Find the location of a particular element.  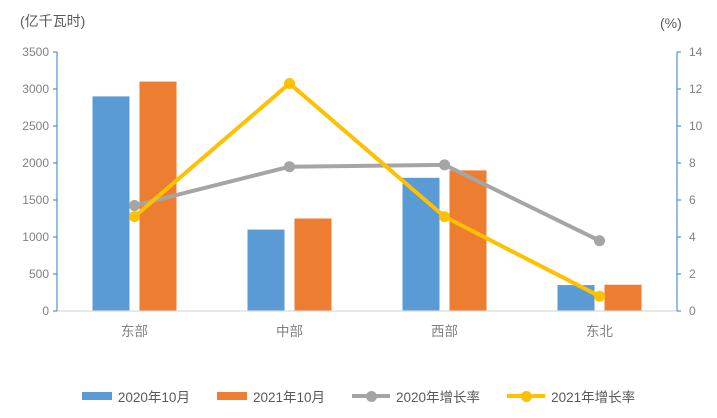

left-axis-tick-label: 0 is located at coordinates (45, 311).